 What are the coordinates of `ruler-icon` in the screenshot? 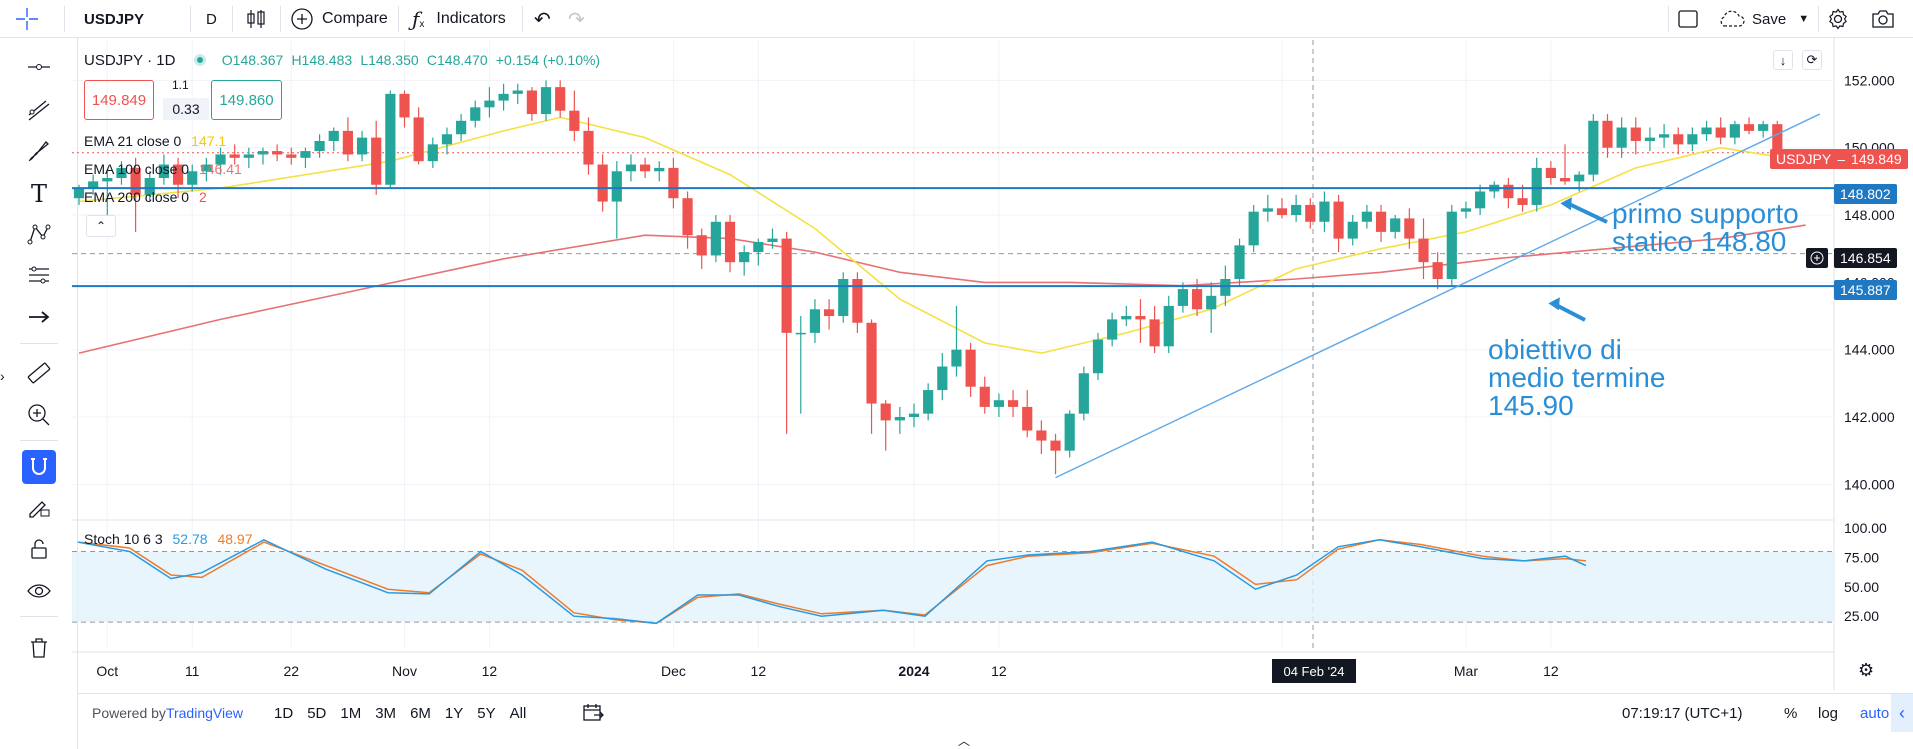 It's located at (39, 373).